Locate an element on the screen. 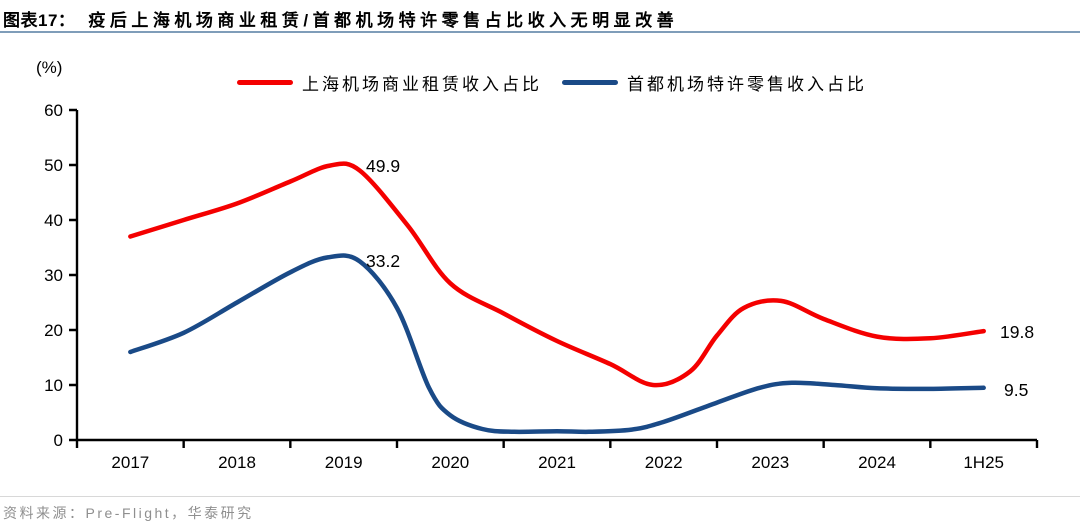 The width and height of the screenshot is (1080, 528). legend-swatch-red-line-icon is located at coordinates (265, 82).